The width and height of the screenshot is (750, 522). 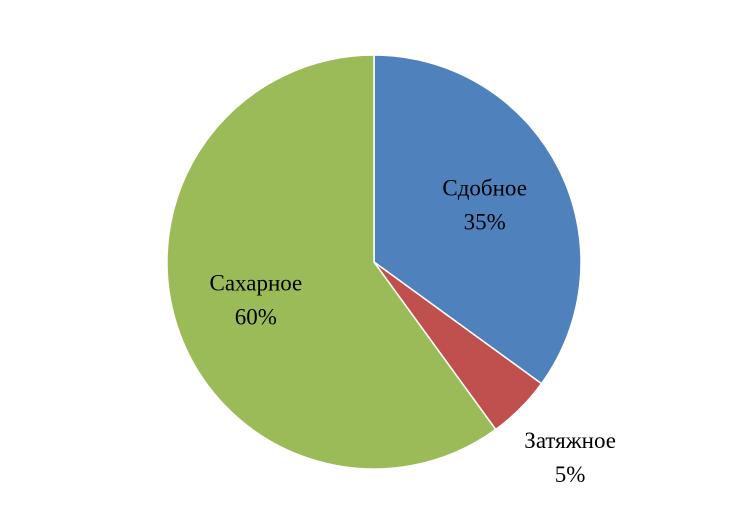 What do you see at coordinates (484, 188) in the screenshot?
I see `slice-label: Сдобное` at bounding box center [484, 188].